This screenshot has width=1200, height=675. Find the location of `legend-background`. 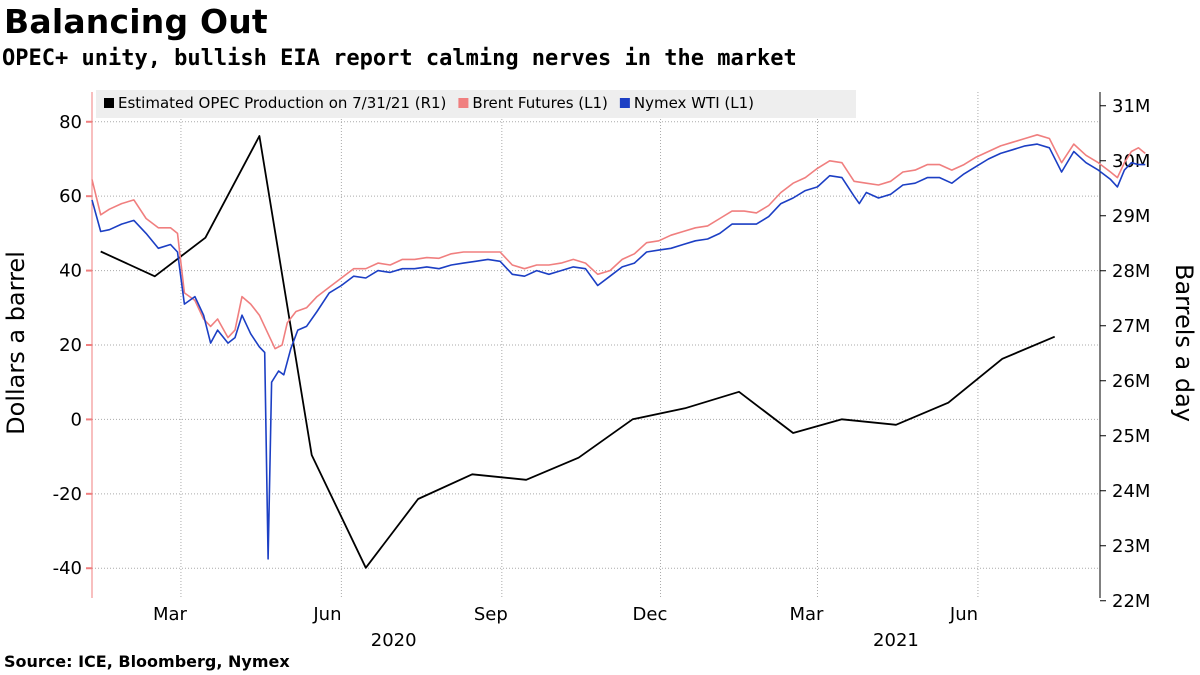

legend-background is located at coordinates (476, 104).